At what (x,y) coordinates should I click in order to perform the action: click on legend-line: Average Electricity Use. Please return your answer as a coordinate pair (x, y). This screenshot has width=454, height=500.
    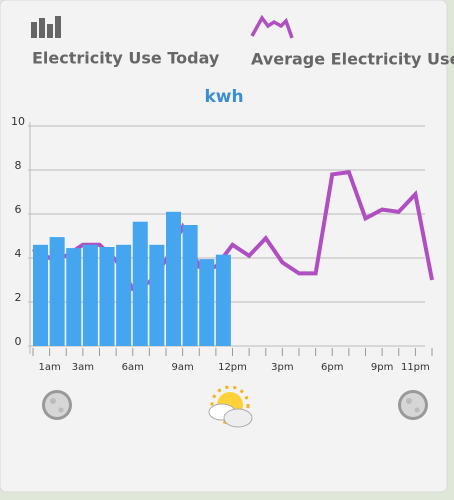
    Looking at the image, I should click on (352, 59).